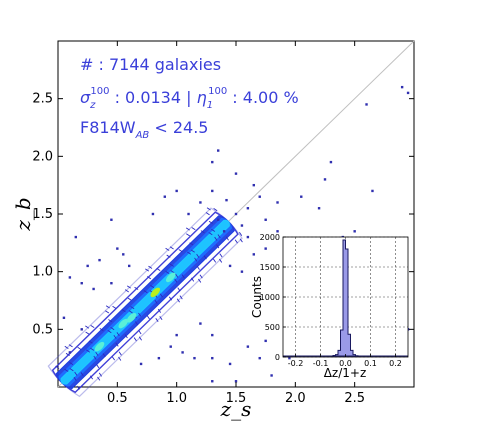  Describe the element at coordinates (189, 98) in the screenshot. I see `sigma-eta-annotation: σz 100 : 0.0134 | η1 100 : 4.00 %` at that location.